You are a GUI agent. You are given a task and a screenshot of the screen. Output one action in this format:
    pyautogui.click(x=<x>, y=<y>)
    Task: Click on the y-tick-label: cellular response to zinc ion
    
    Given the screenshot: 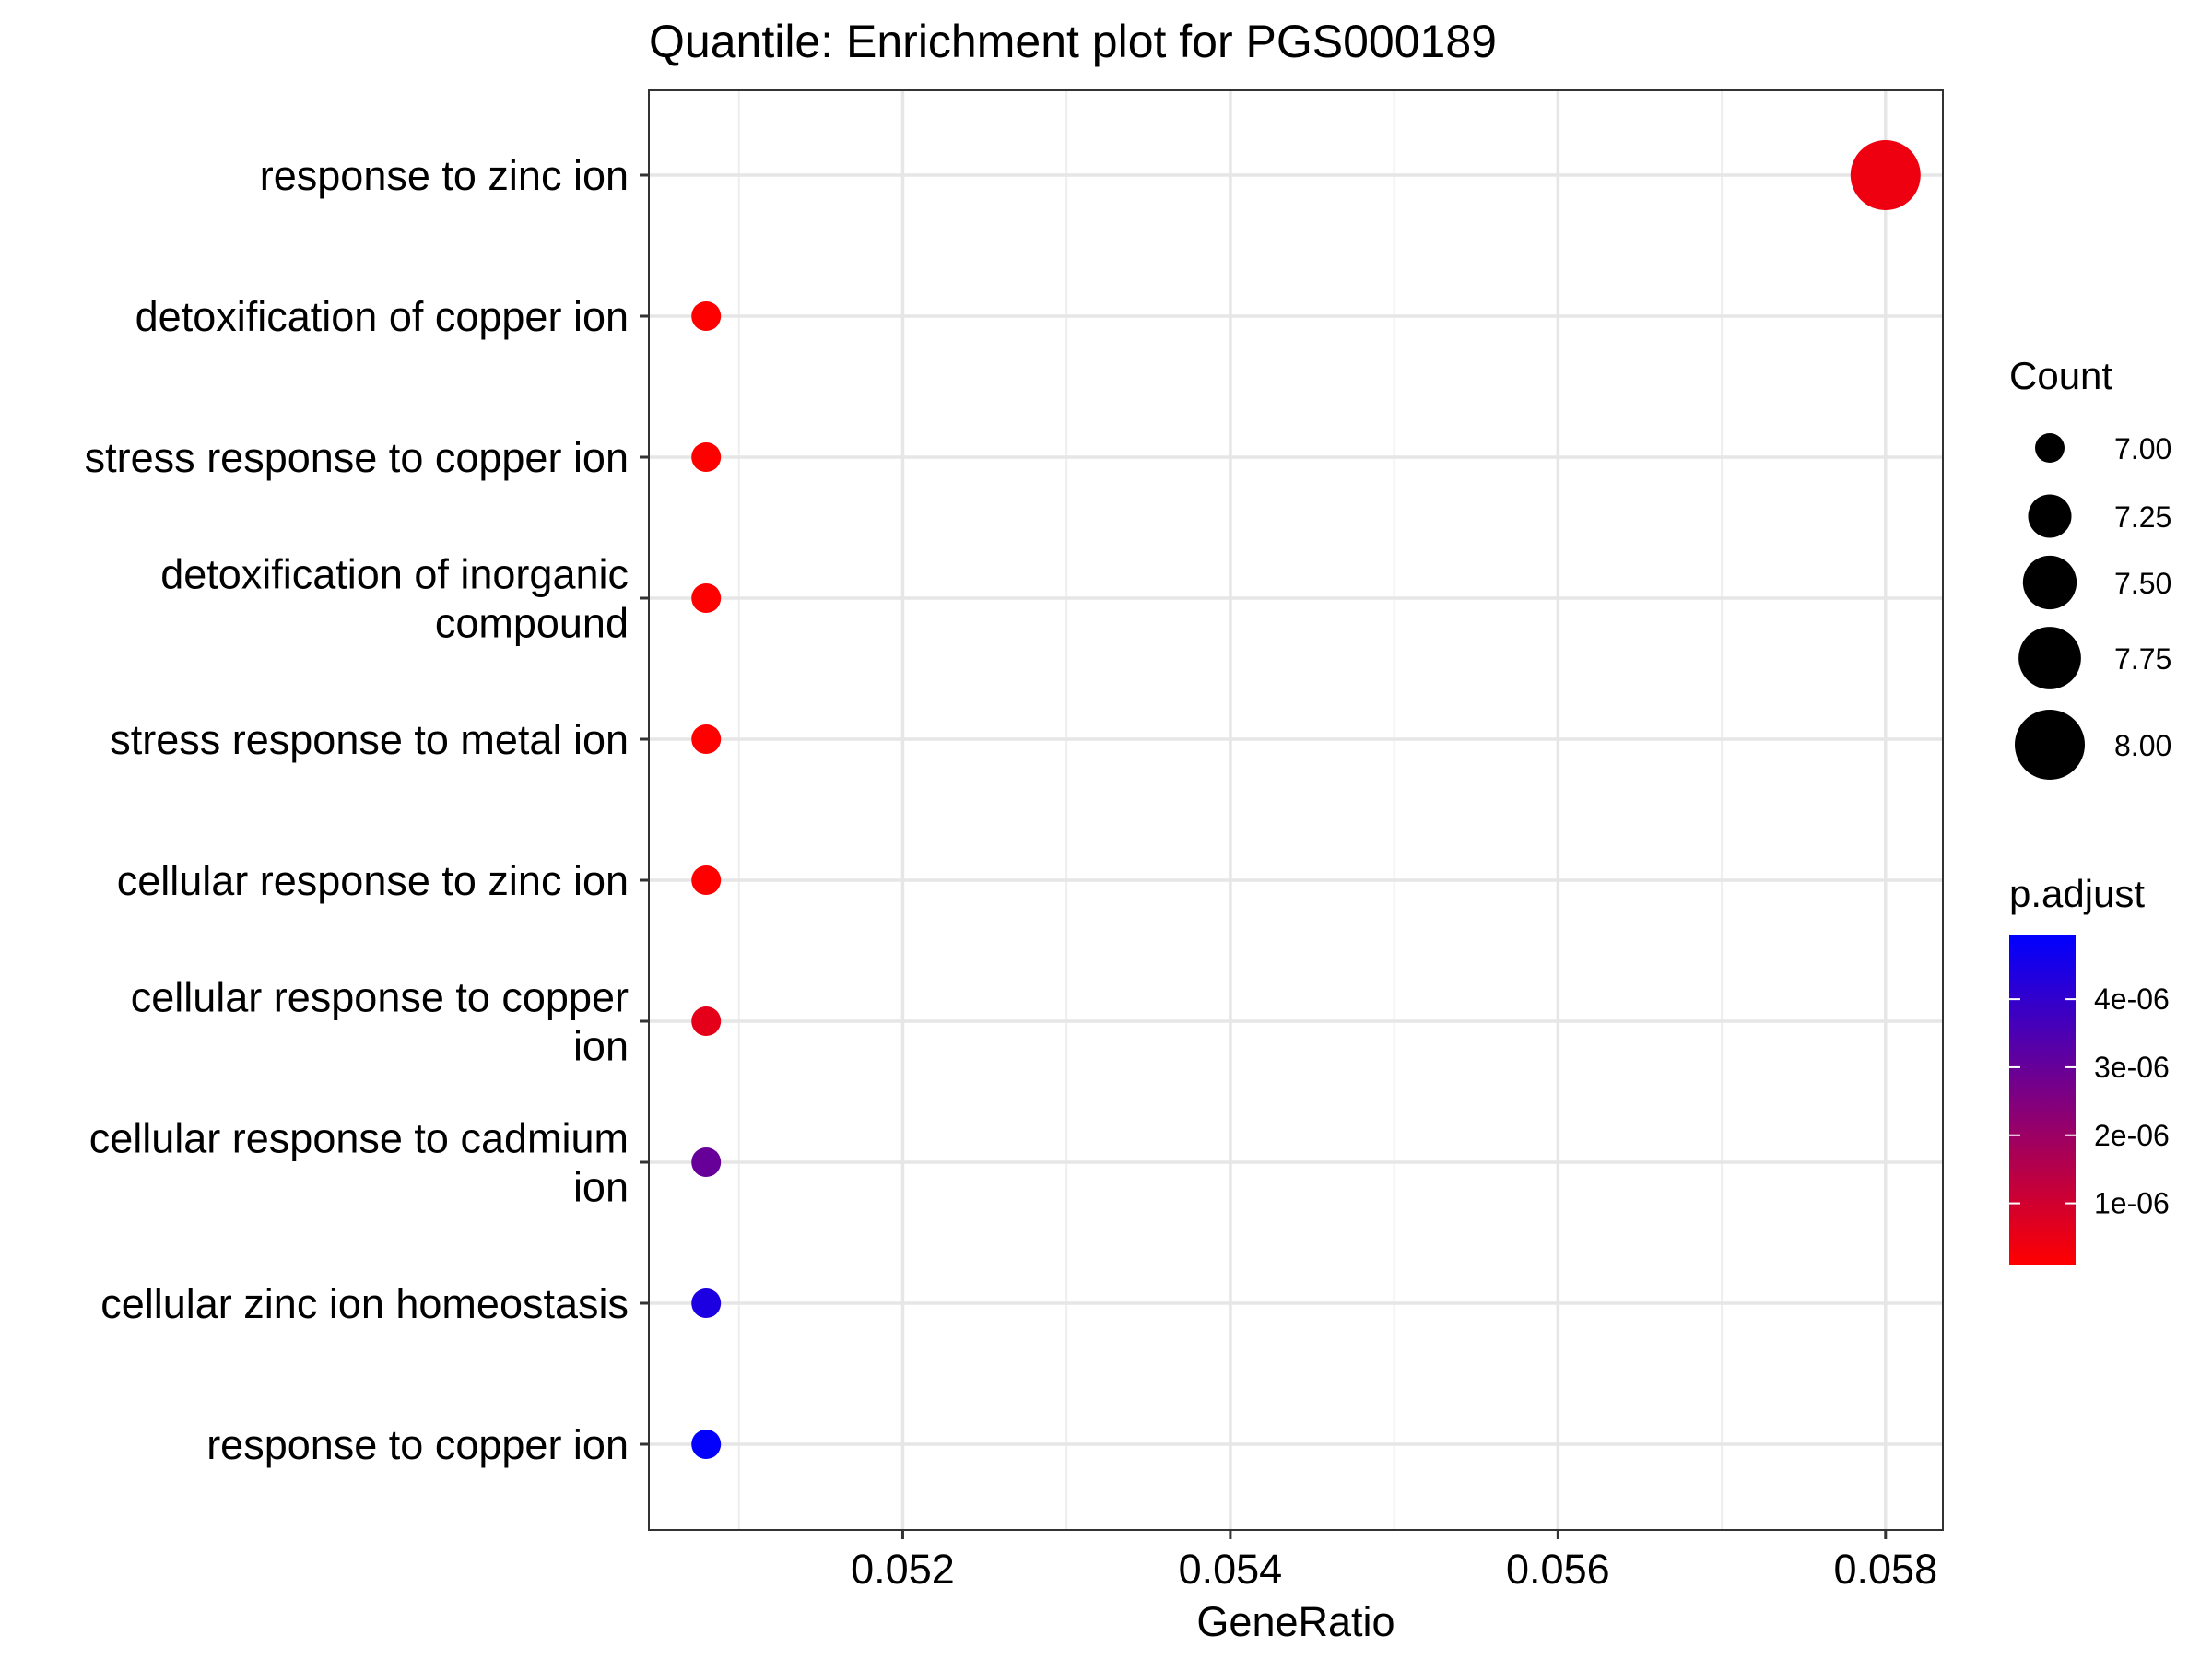 What is the action you would take?
    pyautogui.click(x=373, y=880)
    